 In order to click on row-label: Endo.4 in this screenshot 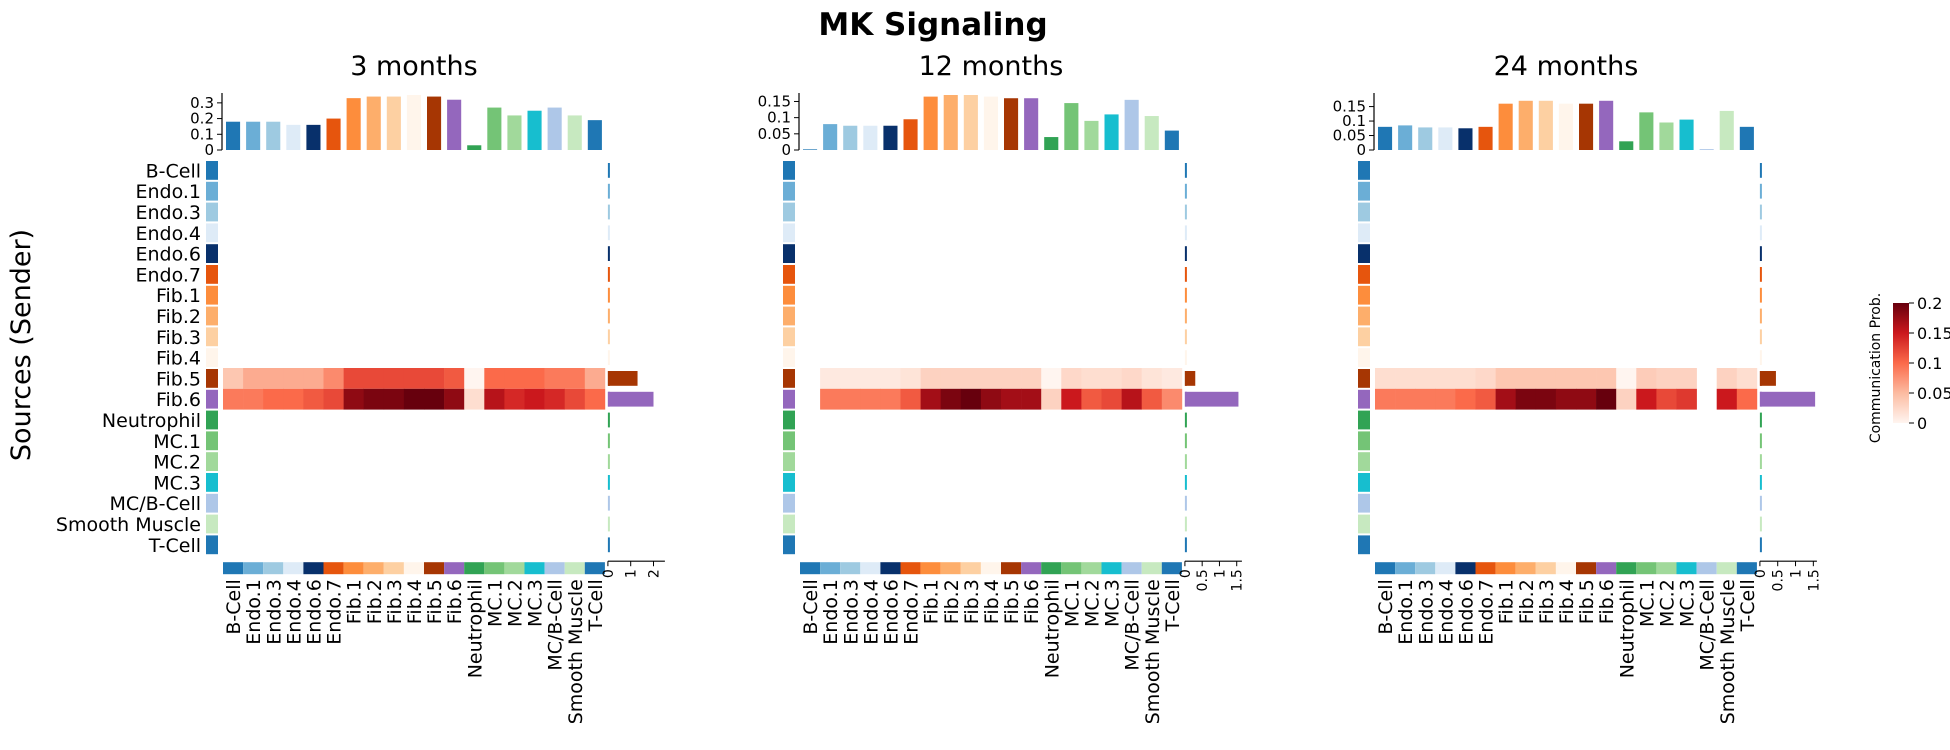, I will do `click(168, 234)`.